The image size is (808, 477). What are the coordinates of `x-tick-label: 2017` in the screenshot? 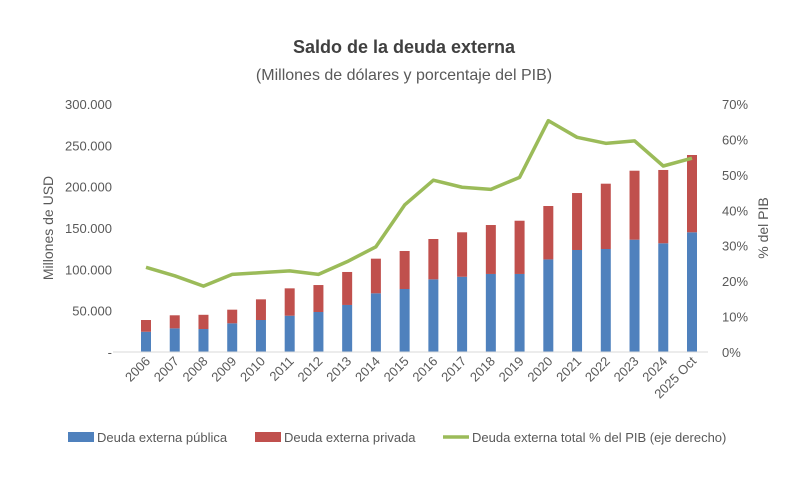 It's located at (453, 369).